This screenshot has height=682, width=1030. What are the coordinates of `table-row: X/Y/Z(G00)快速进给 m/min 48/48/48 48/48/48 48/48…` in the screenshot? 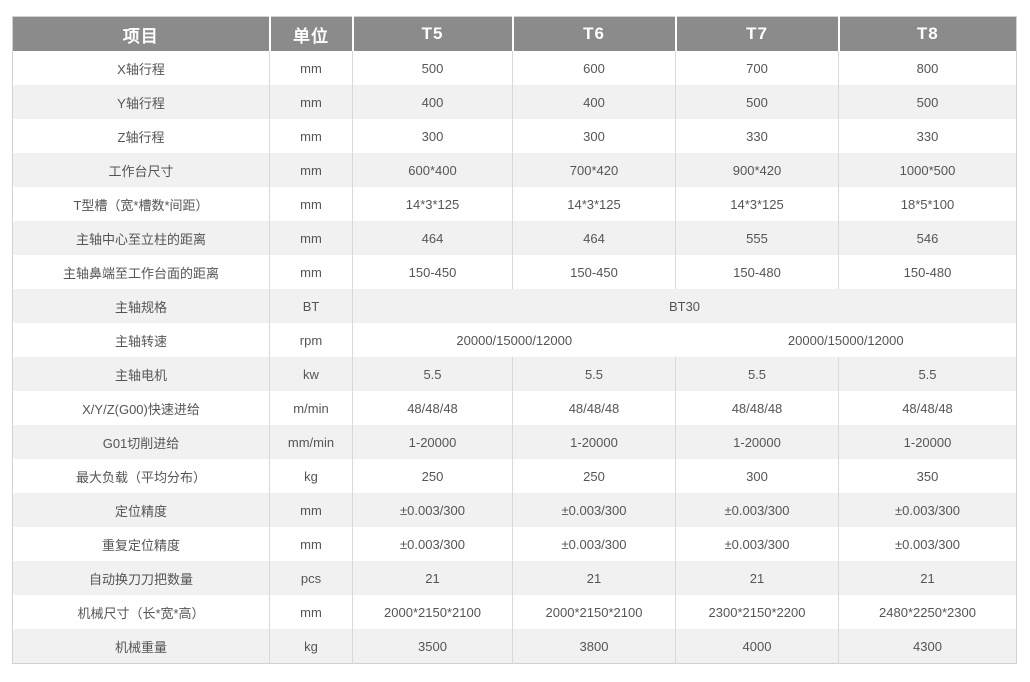 It's located at (514, 408).